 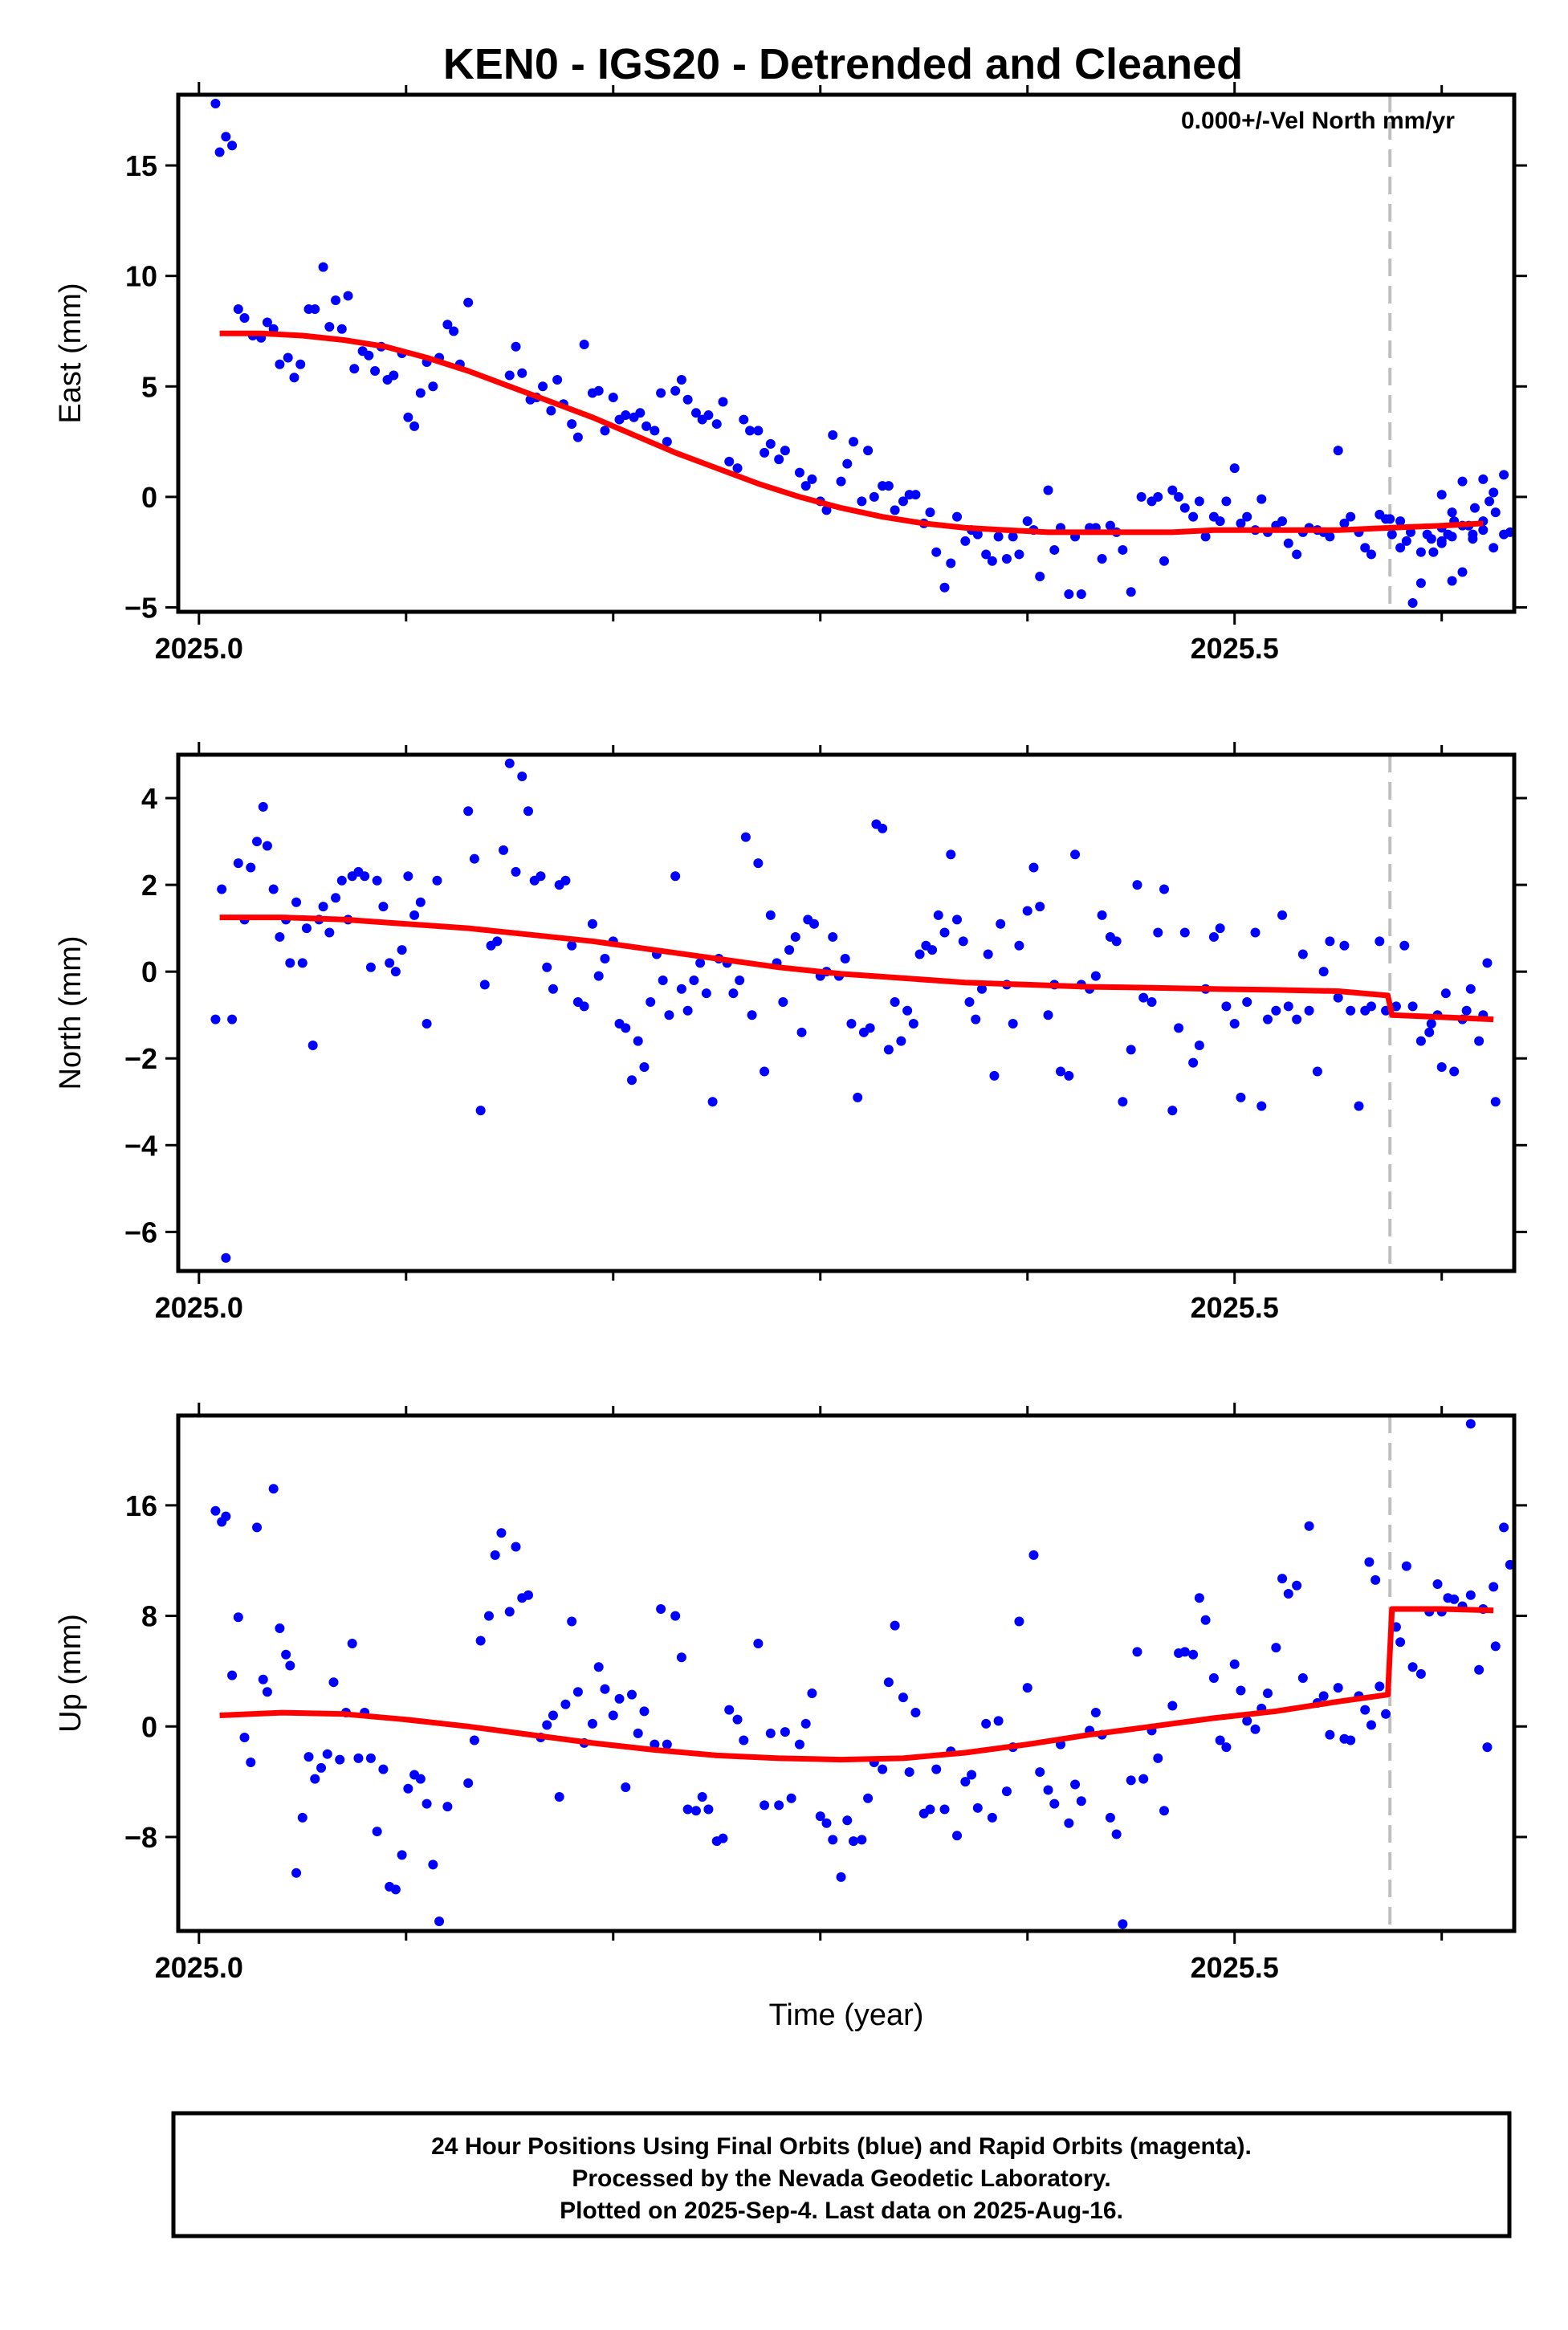 I want to click on up-ytick-label-2: 8, so click(x=149, y=1616).